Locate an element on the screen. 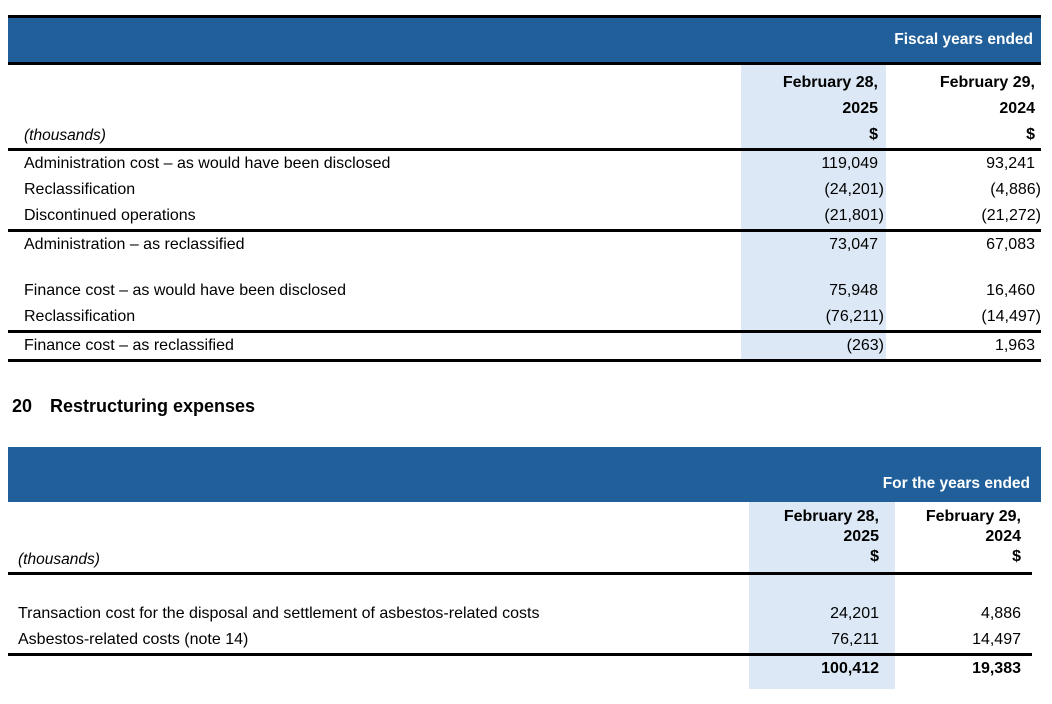 The height and width of the screenshot is (704, 1052). value-2024: 16,460 is located at coordinates (1010, 290).